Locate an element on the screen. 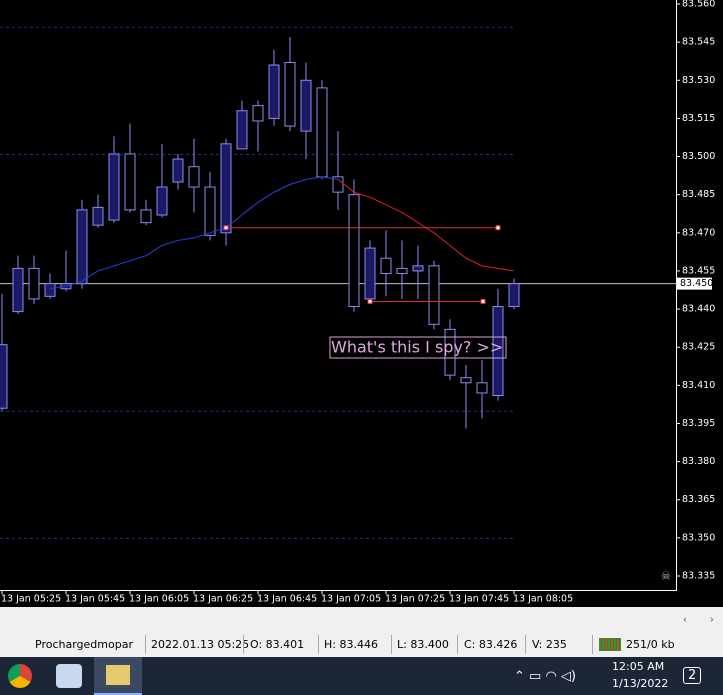 Image resolution: width=723 pixels, height=695 pixels. y-tick-label: 83.500 is located at coordinates (698, 156).